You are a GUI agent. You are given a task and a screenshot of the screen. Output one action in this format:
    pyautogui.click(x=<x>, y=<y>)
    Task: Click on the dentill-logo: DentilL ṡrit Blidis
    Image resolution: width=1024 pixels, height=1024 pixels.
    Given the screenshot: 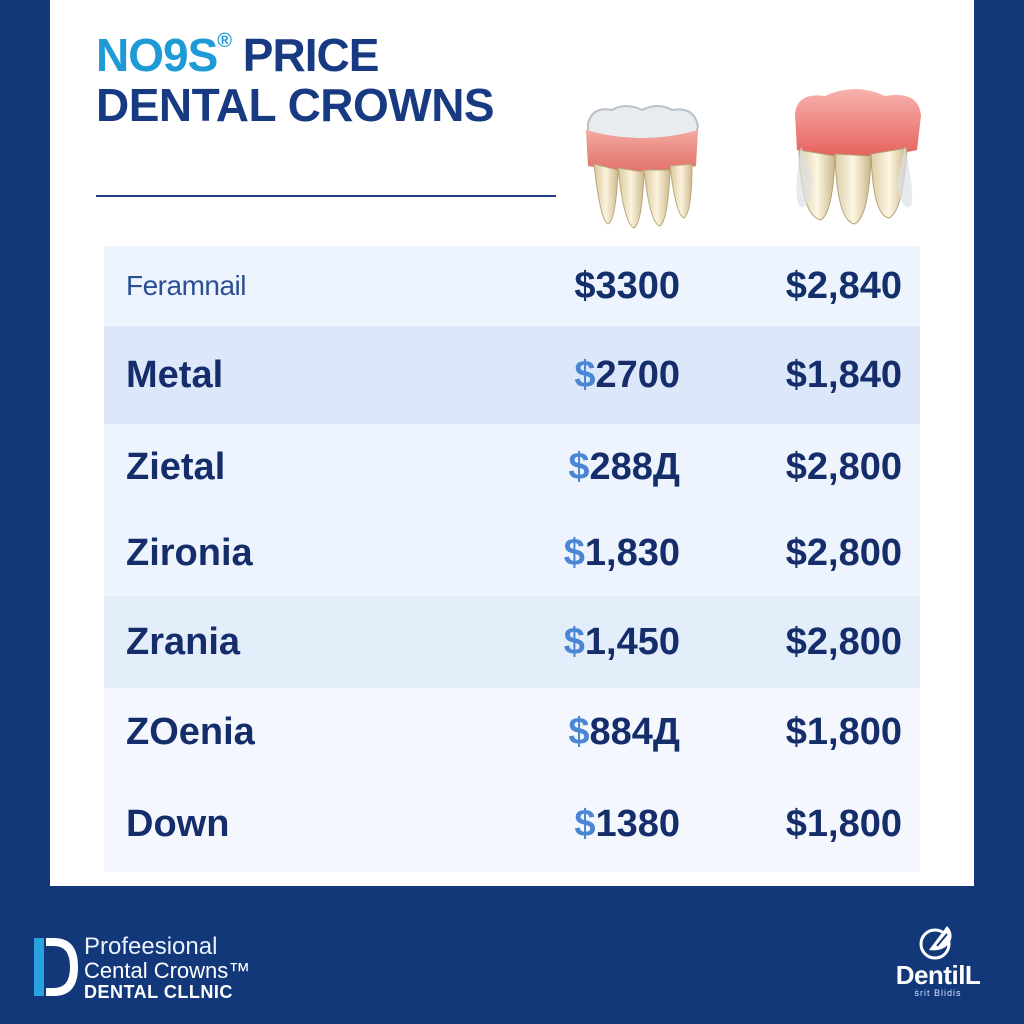 What is the action you would take?
    pyautogui.click(x=938, y=962)
    